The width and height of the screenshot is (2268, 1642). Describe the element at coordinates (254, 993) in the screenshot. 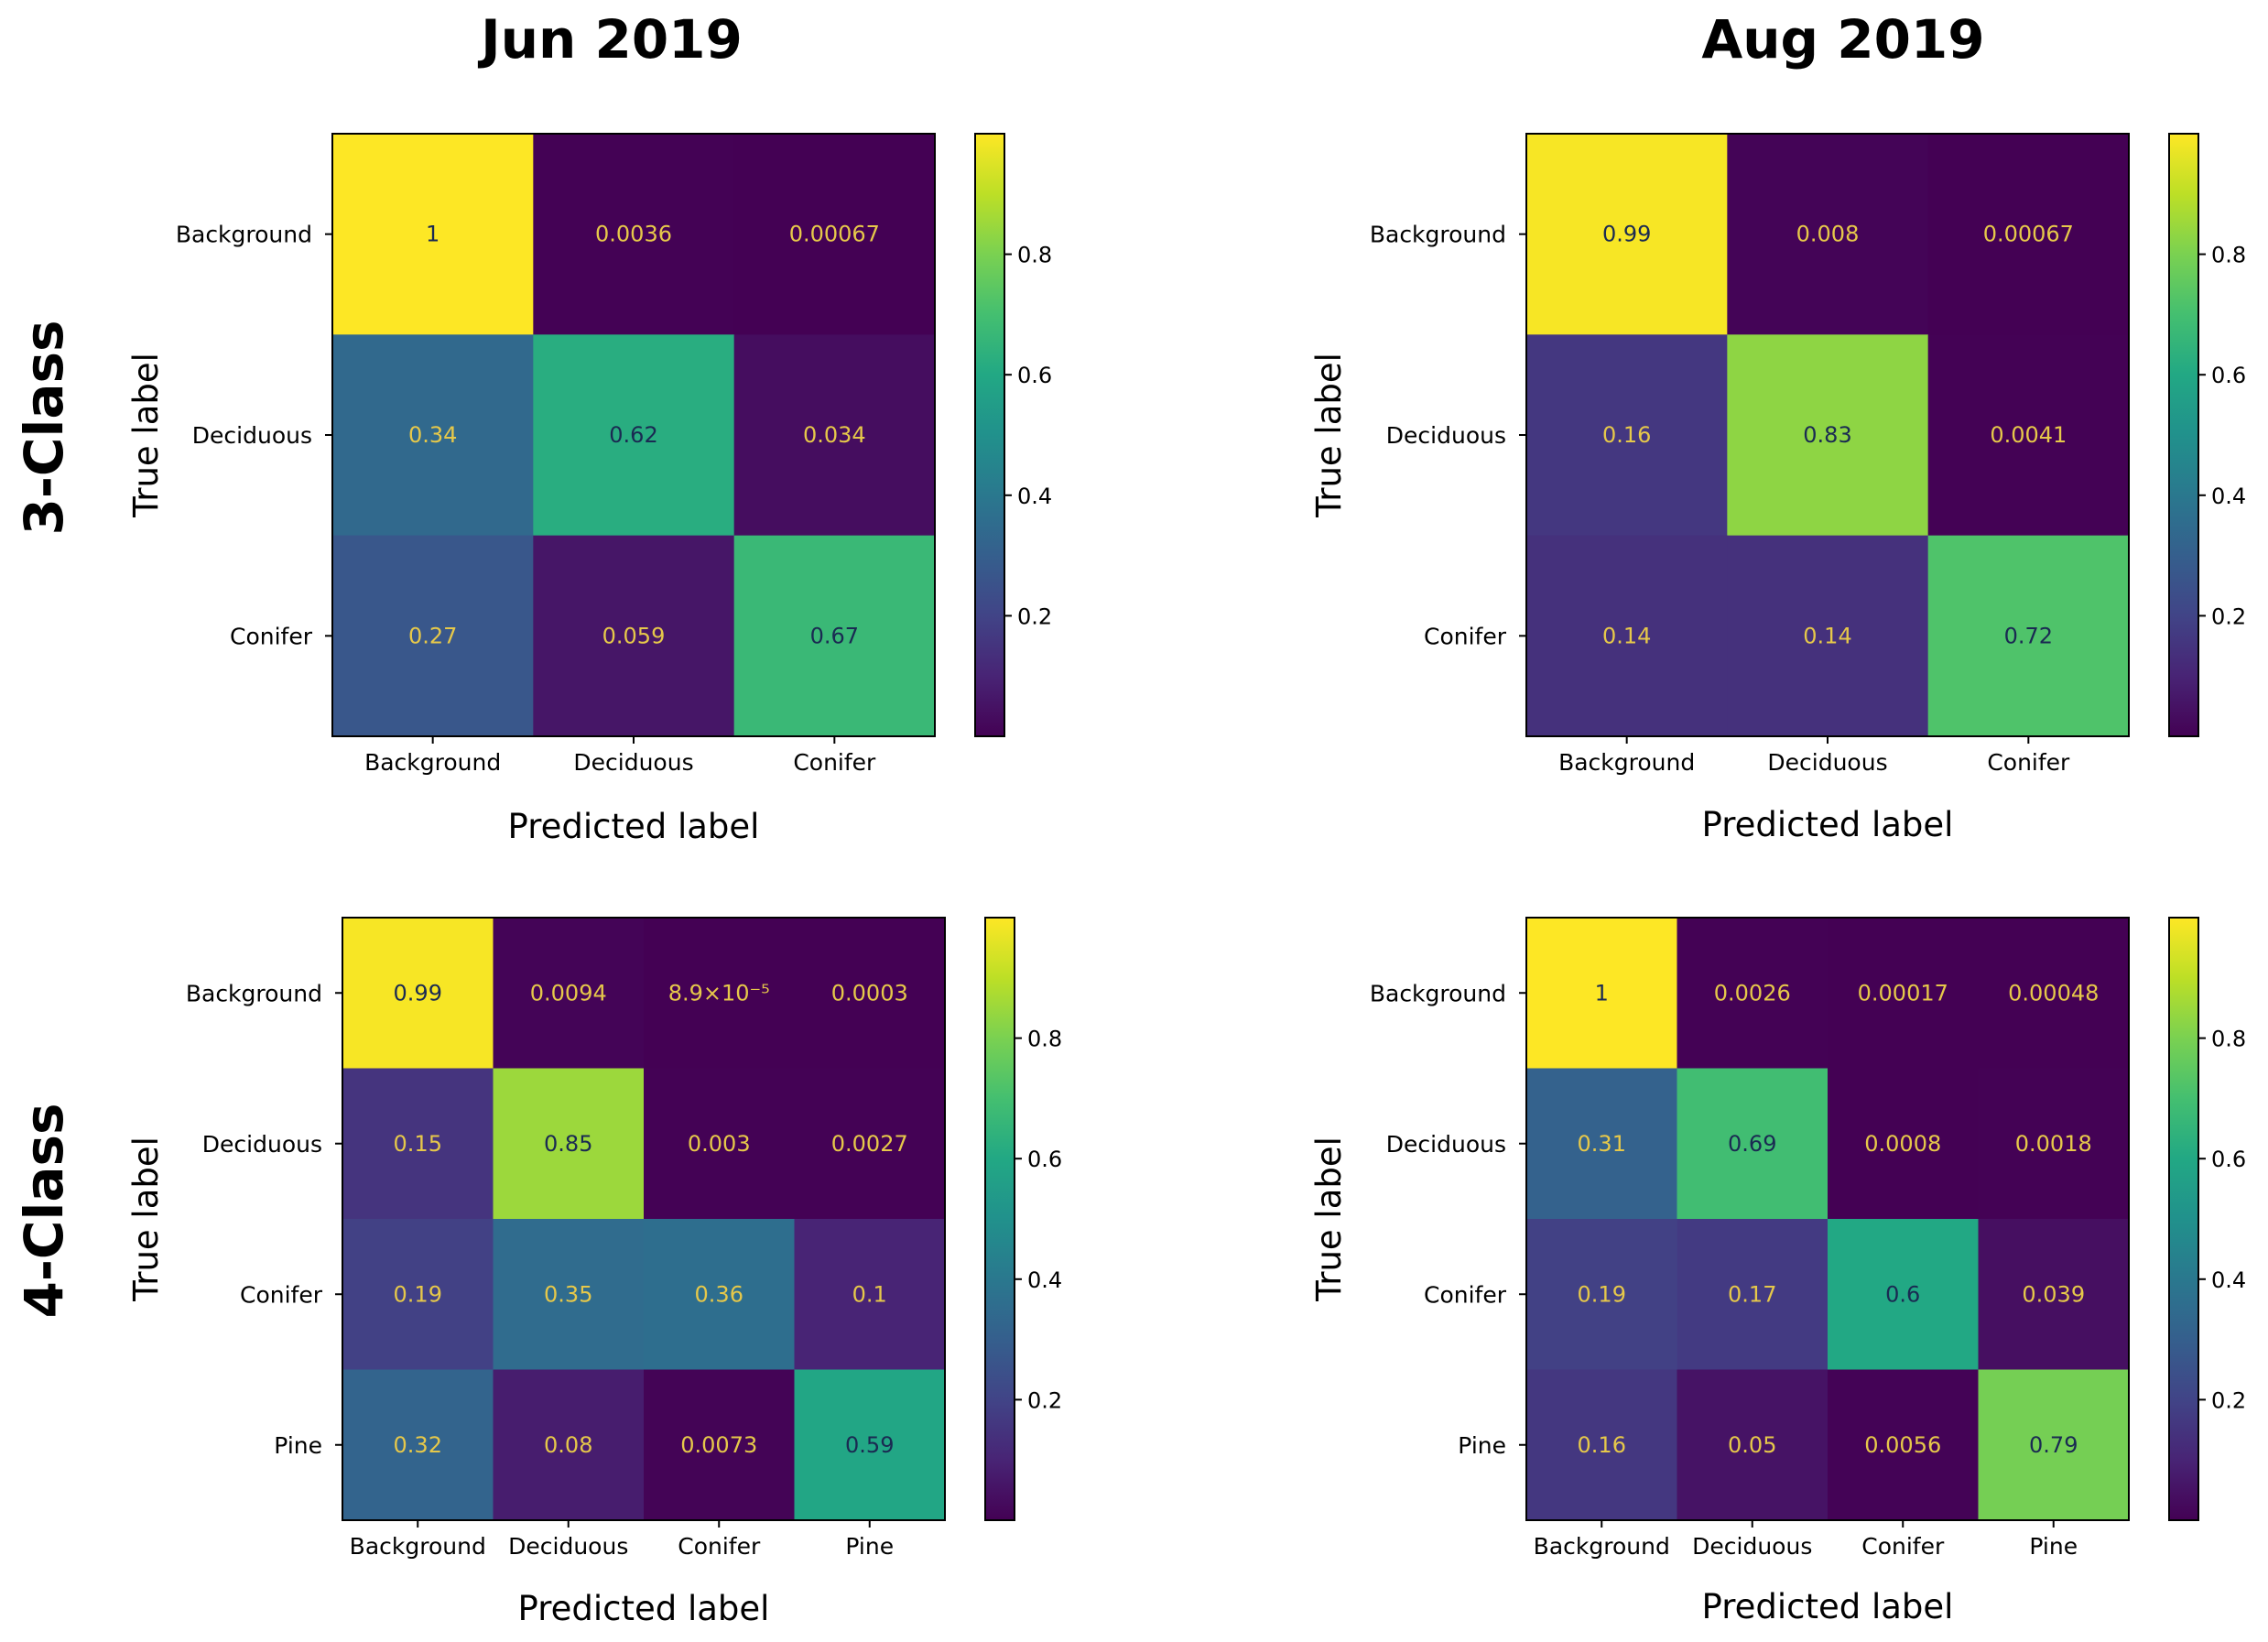

I see `y-tick-label: Background` at that location.